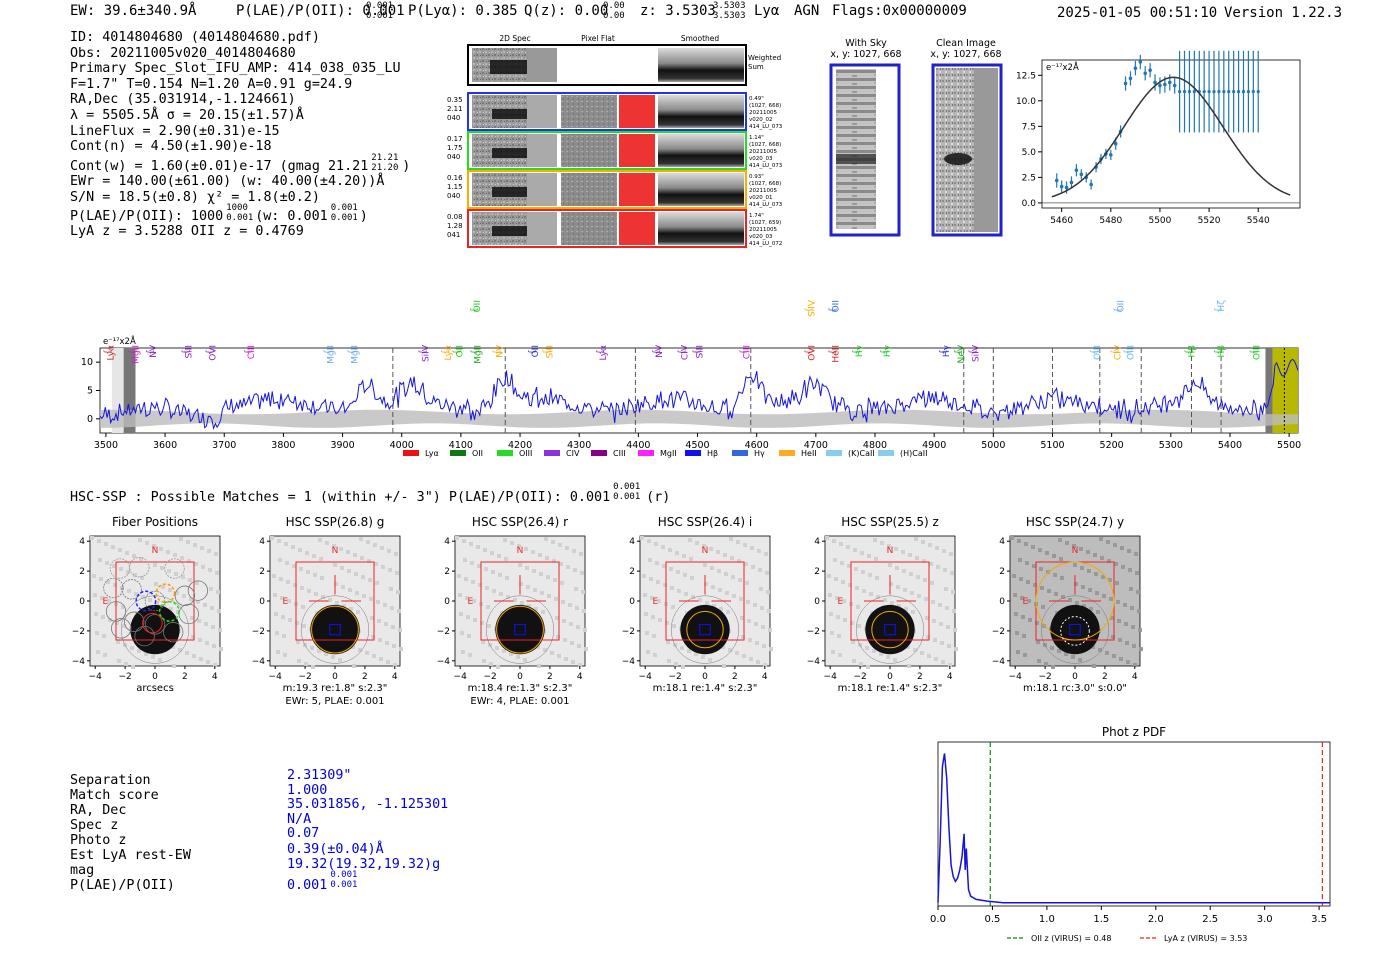 This screenshot has height=953, width=1400. I want to click on legend-label: OII, so click(477, 453).